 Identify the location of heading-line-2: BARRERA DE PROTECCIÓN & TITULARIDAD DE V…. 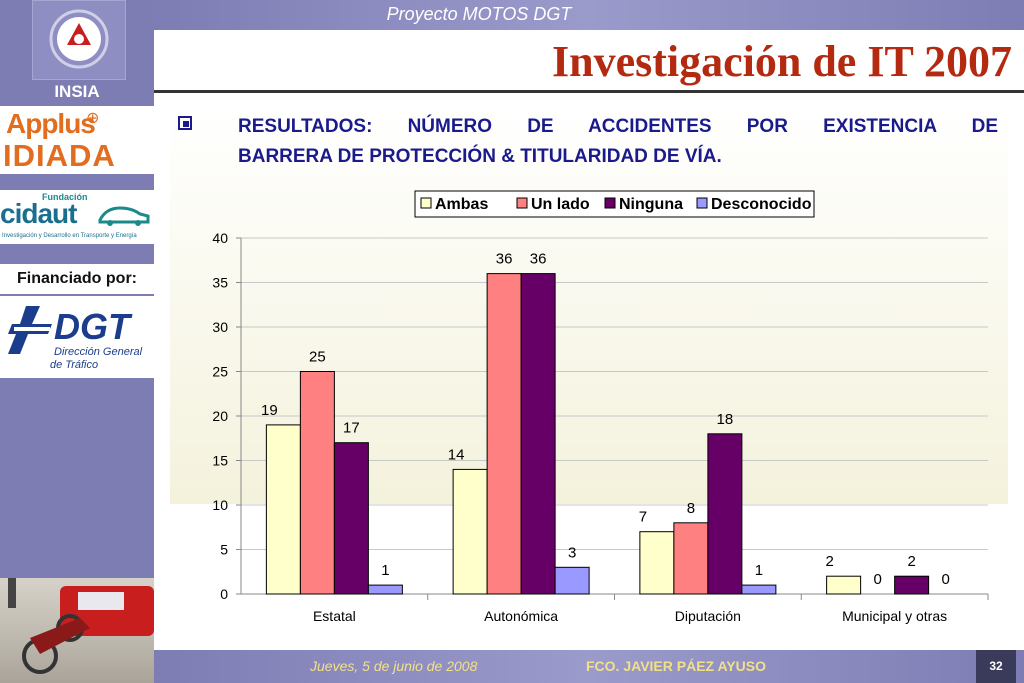
(480, 156).